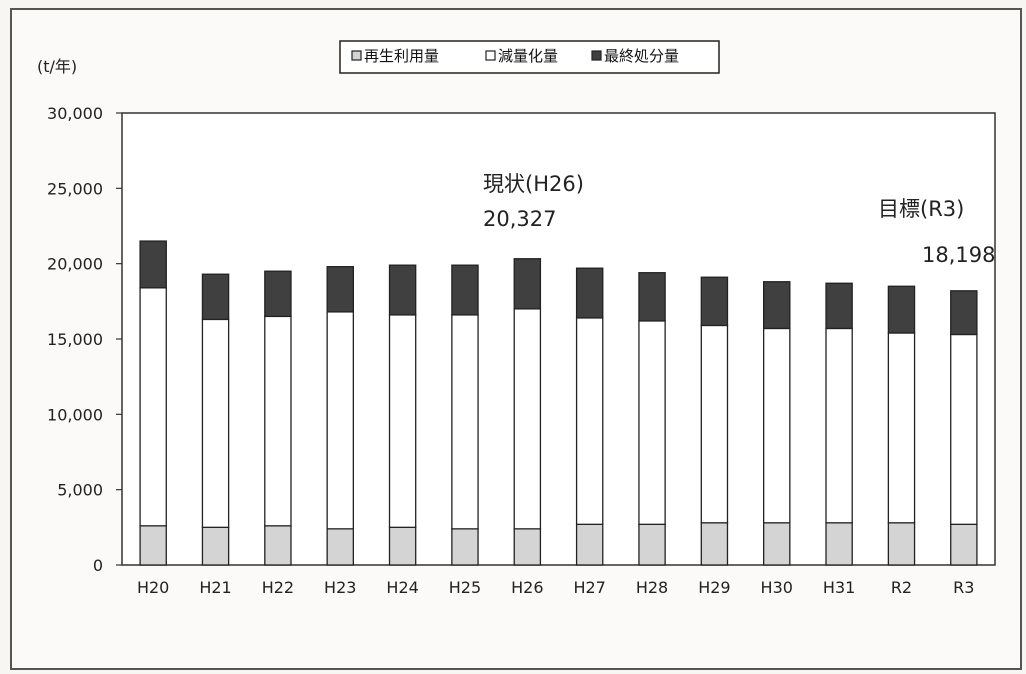  Describe the element at coordinates (777, 587) in the screenshot. I see `x-tick-label: H30` at that location.